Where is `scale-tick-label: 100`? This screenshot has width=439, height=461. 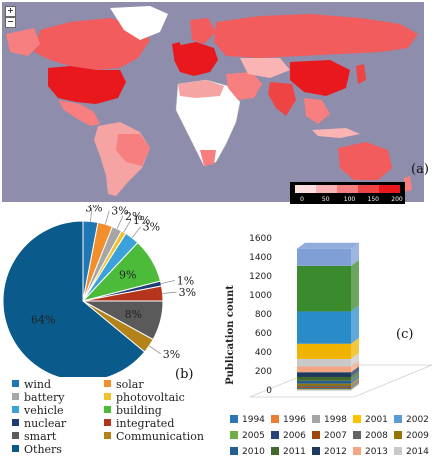 scale-tick-label: 100 is located at coordinates (350, 199).